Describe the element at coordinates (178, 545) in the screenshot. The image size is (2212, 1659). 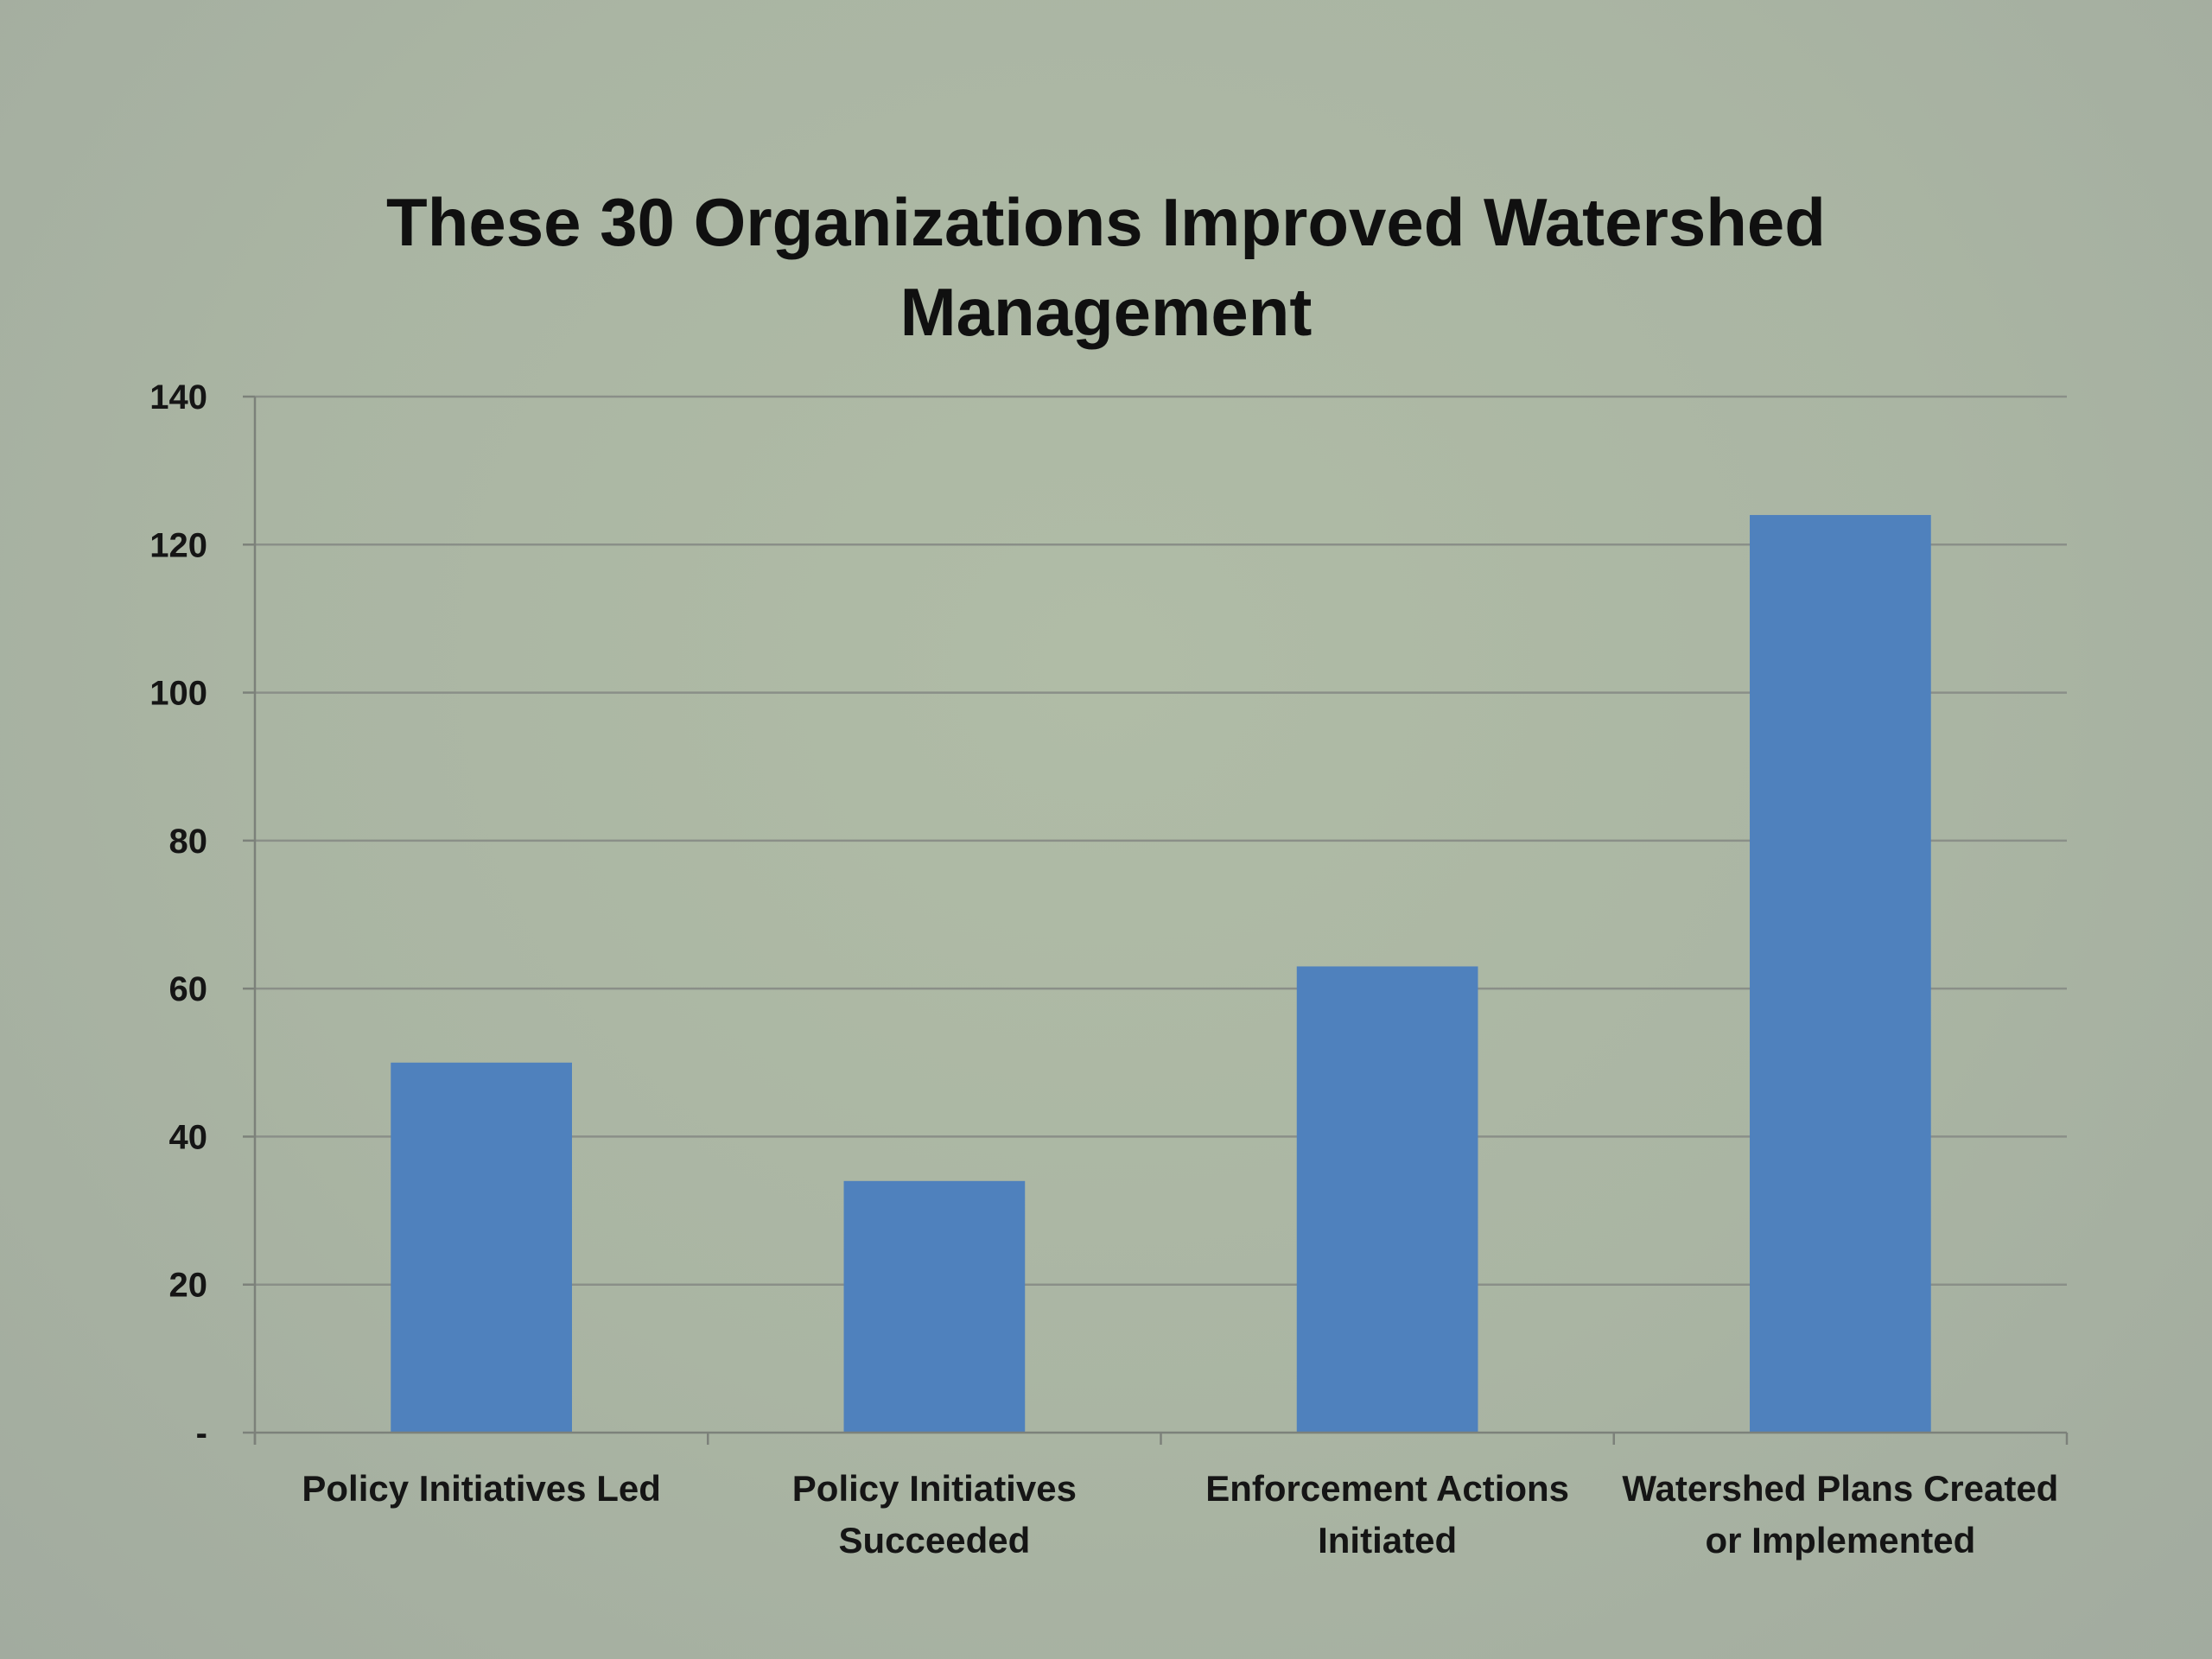
I see `y-tick-label: 120` at that location.